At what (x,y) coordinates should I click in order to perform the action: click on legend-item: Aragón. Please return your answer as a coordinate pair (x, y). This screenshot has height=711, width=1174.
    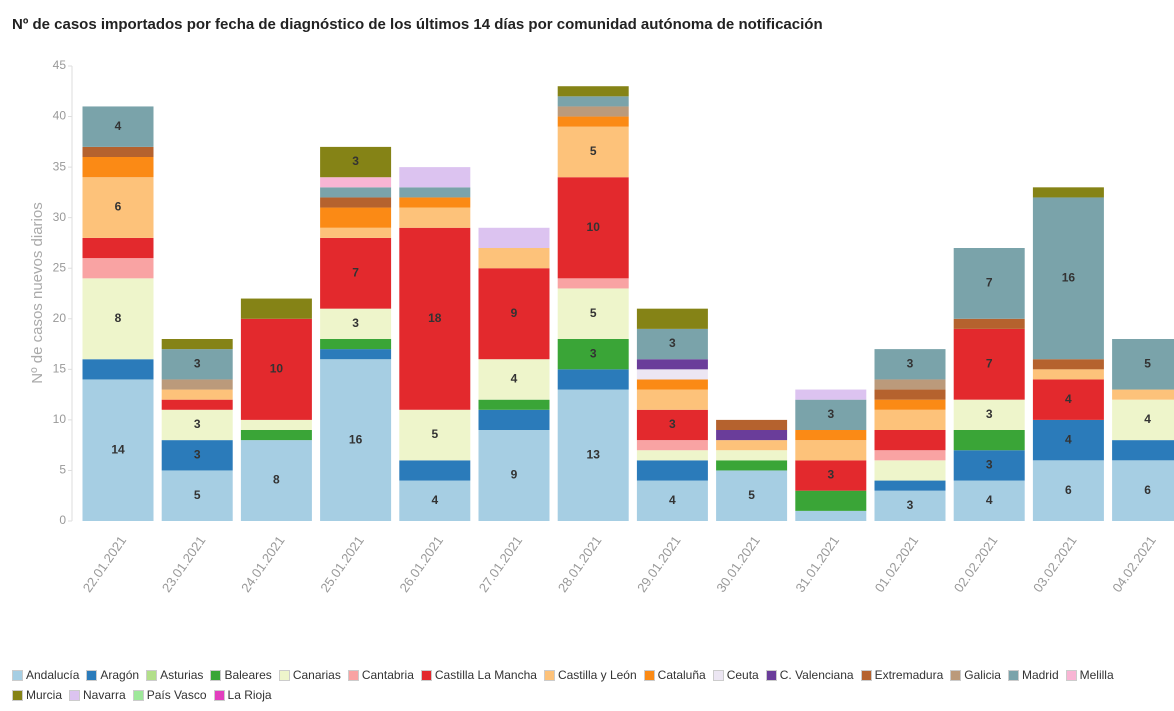
    Looking at the image, I should click on (112, 675).